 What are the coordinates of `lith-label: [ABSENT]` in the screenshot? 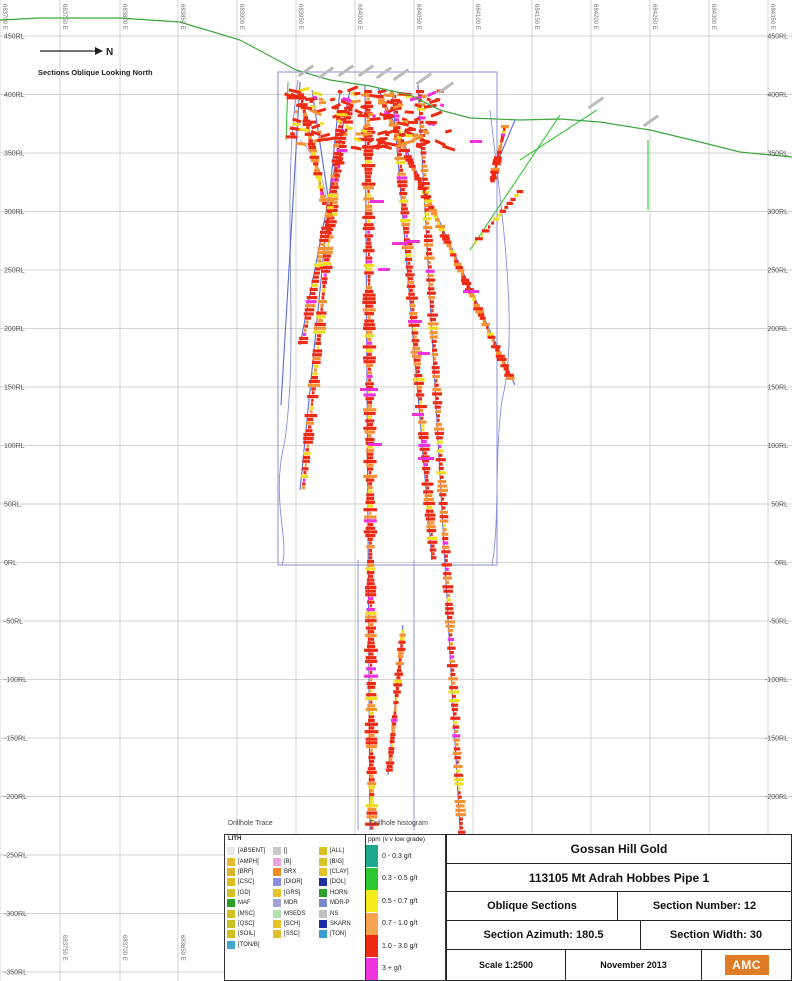 It's located at (252, 851).